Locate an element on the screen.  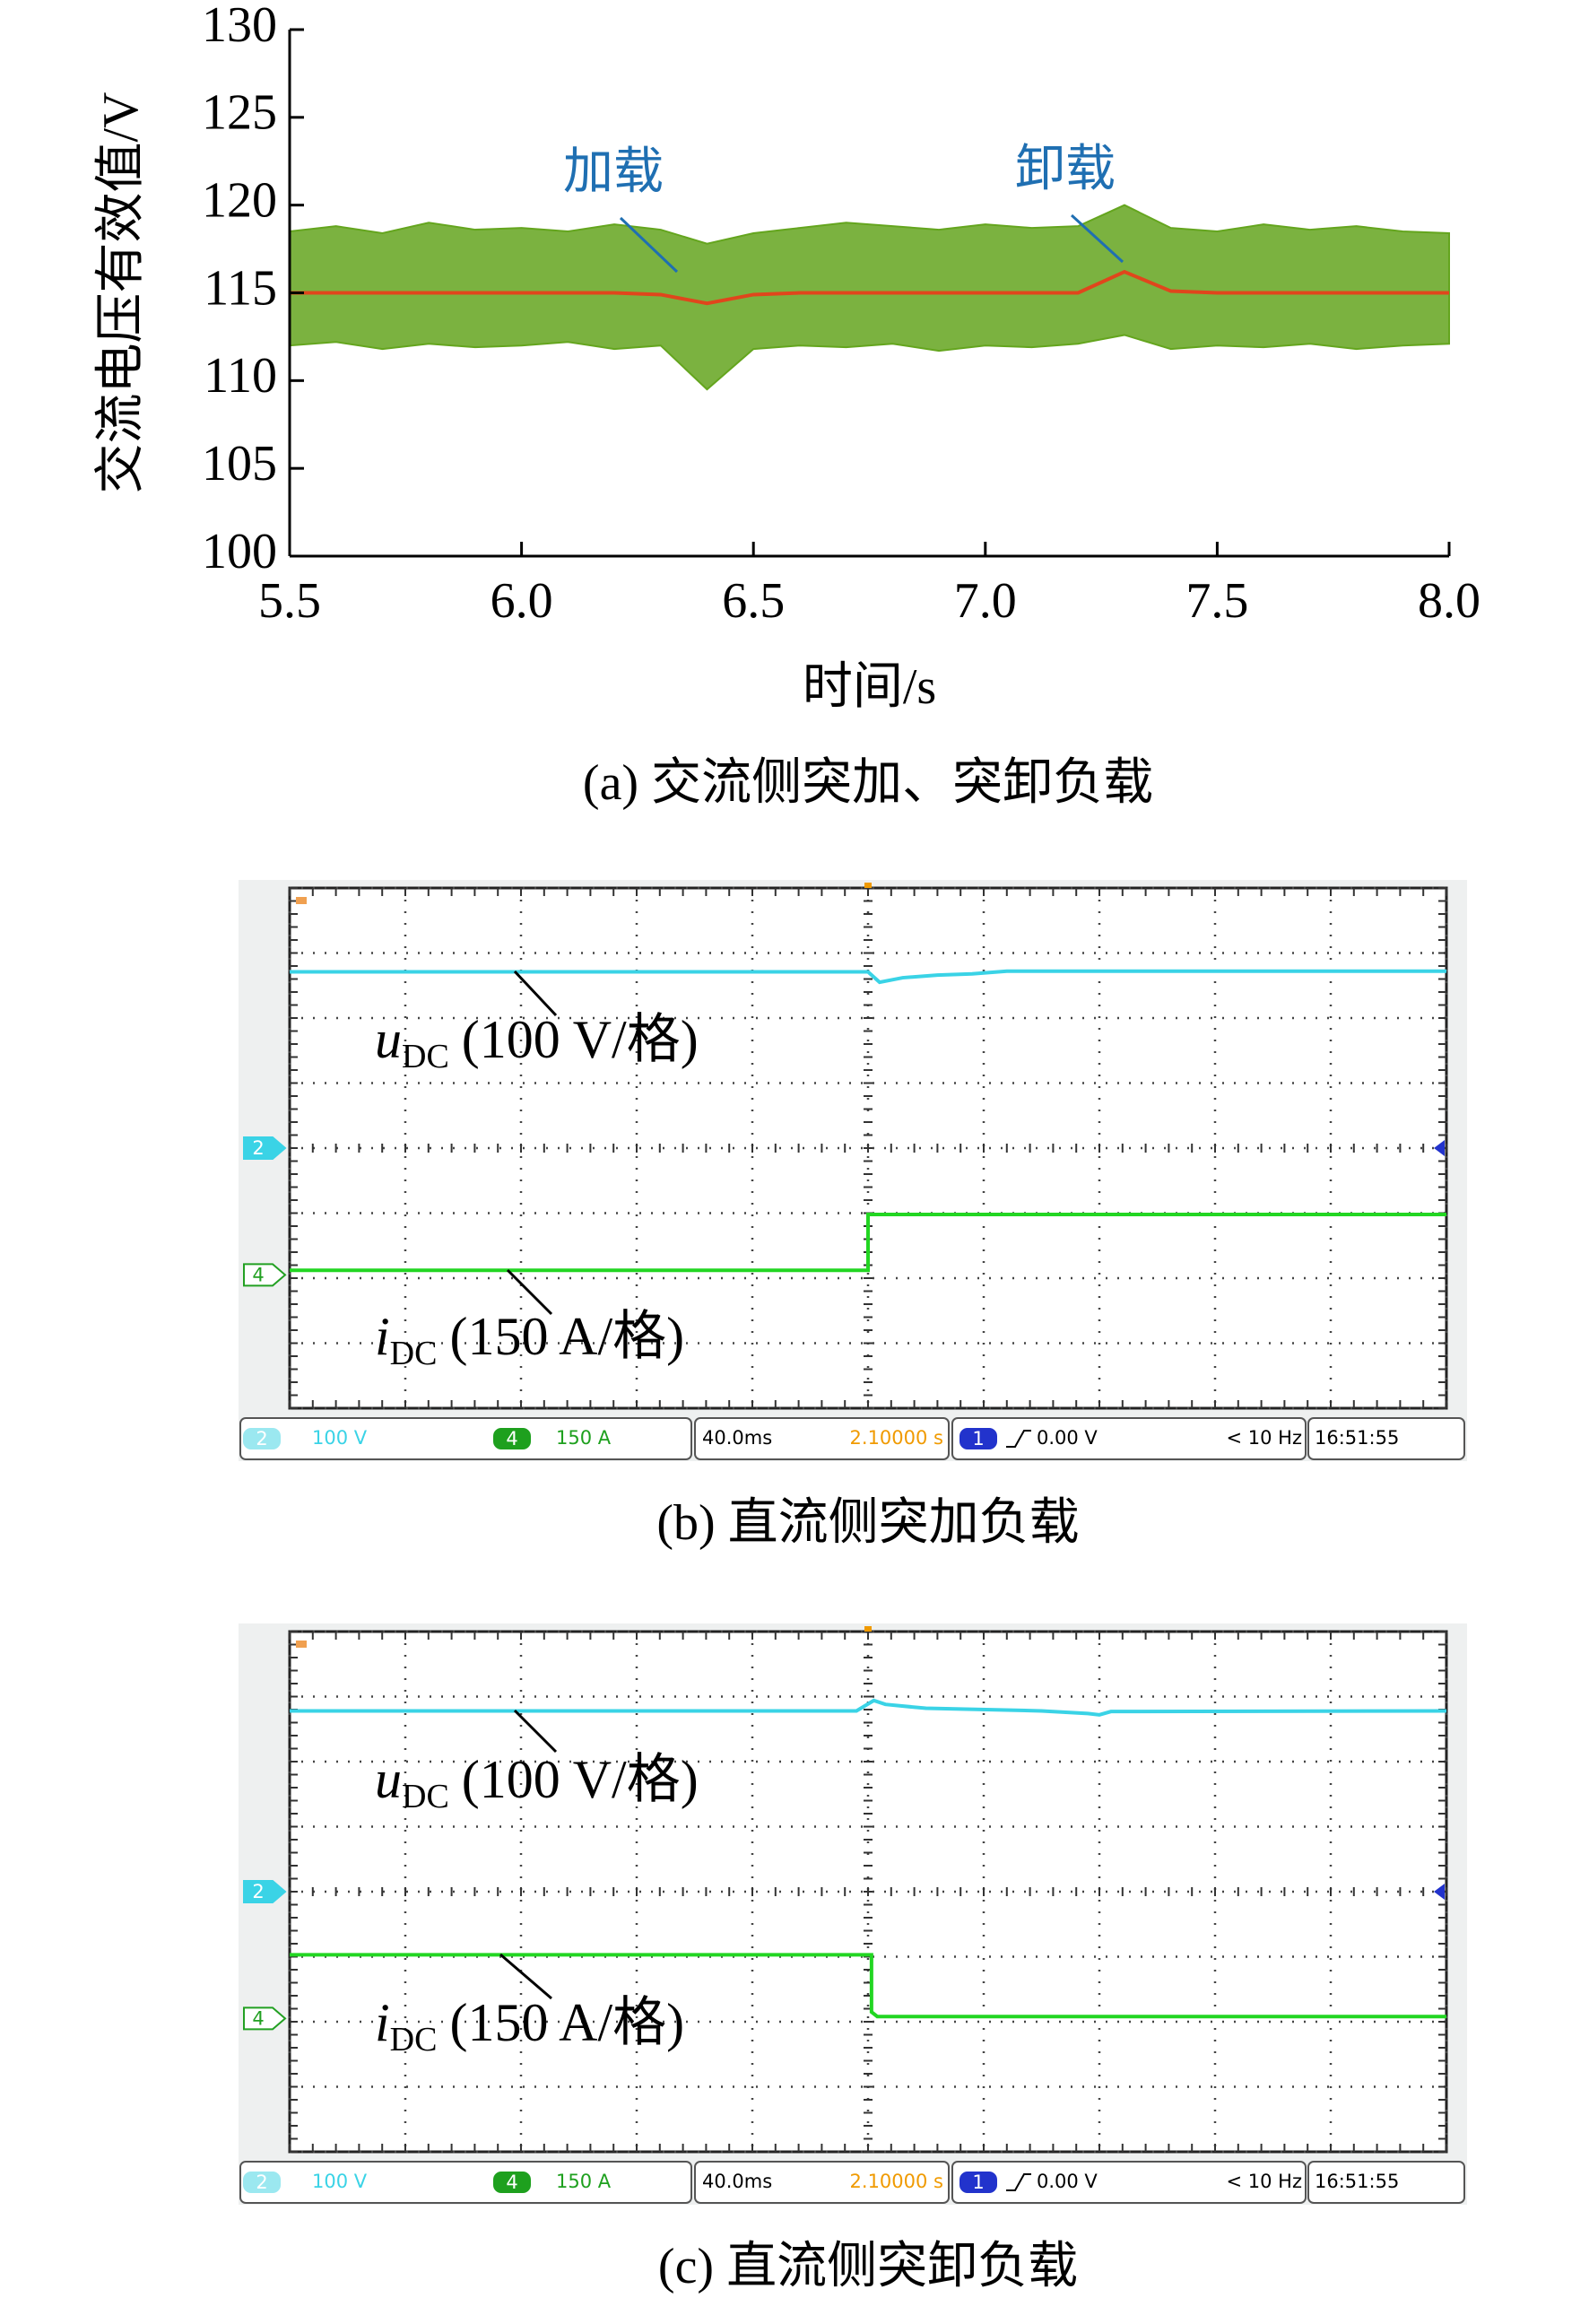
x-tick-label: 6.5 is located at coordinates (753, 601).